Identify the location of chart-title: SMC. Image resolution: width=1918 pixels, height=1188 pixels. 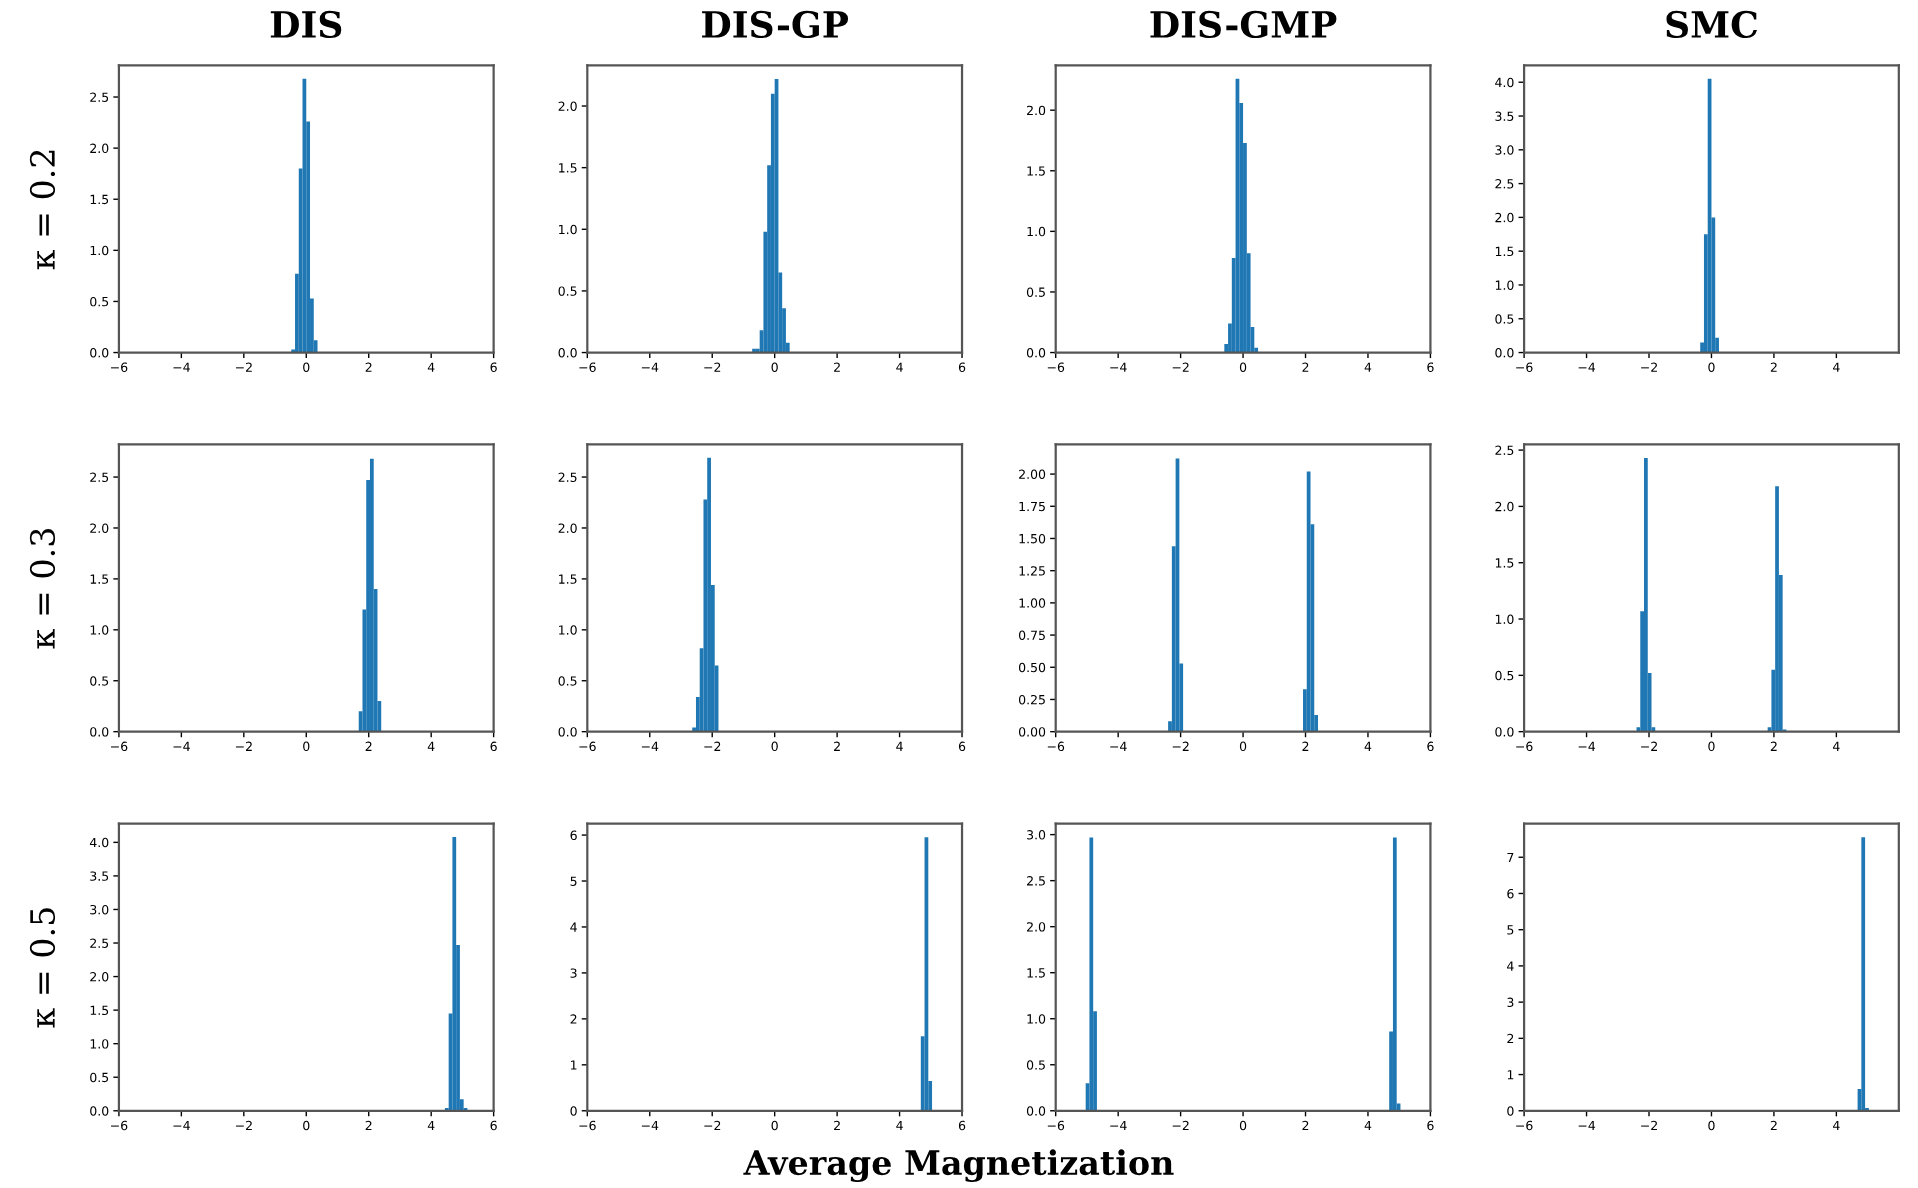
(1712, 24).